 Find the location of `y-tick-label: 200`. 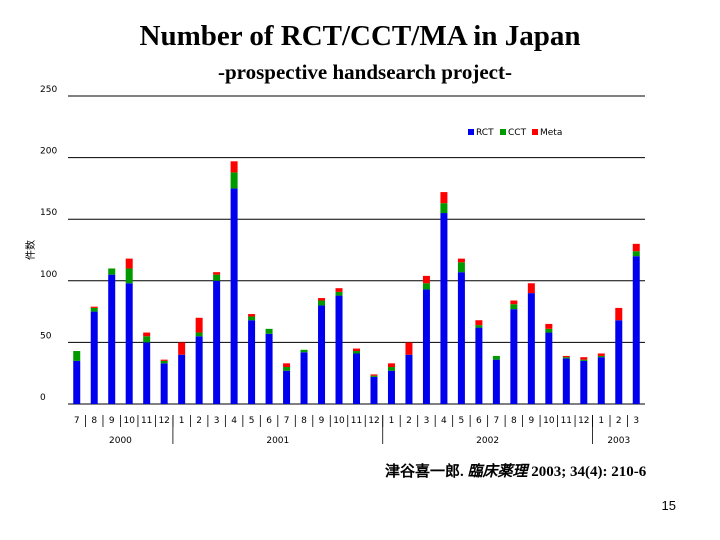

y-tick-label: 200 is located at coordinates (48, 152).